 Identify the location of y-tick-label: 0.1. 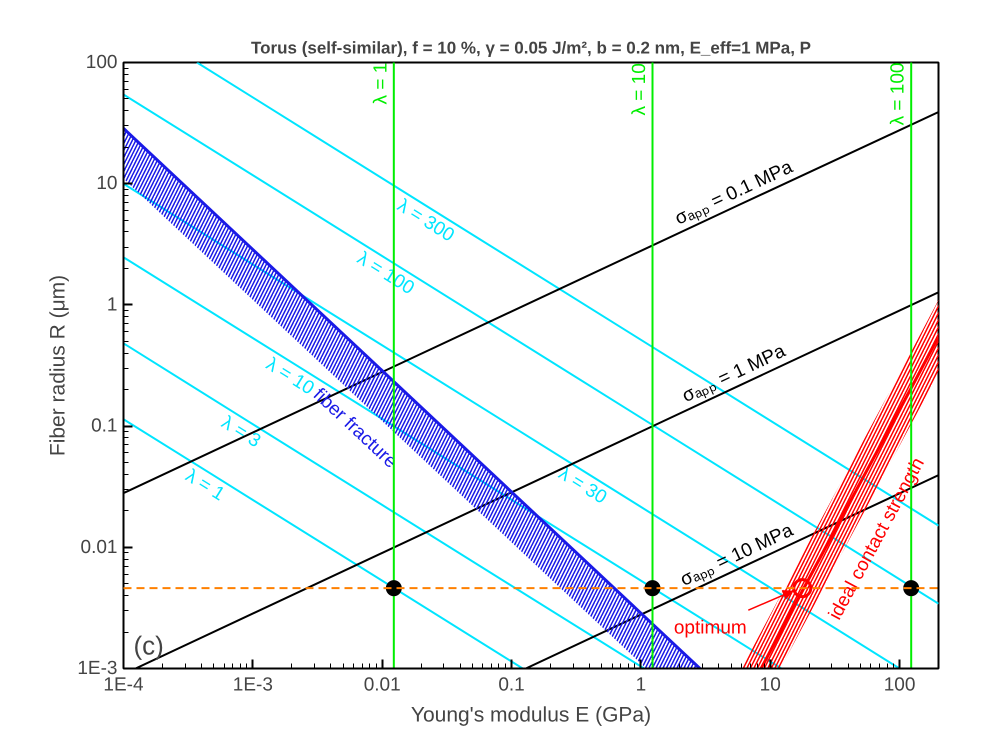
(104, 426).